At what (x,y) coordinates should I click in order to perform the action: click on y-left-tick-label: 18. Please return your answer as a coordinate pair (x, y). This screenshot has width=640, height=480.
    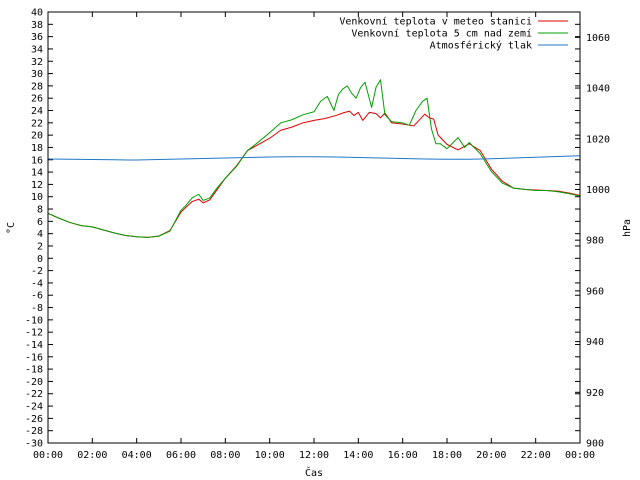
    Looking at the image, I should click on (37, 148).